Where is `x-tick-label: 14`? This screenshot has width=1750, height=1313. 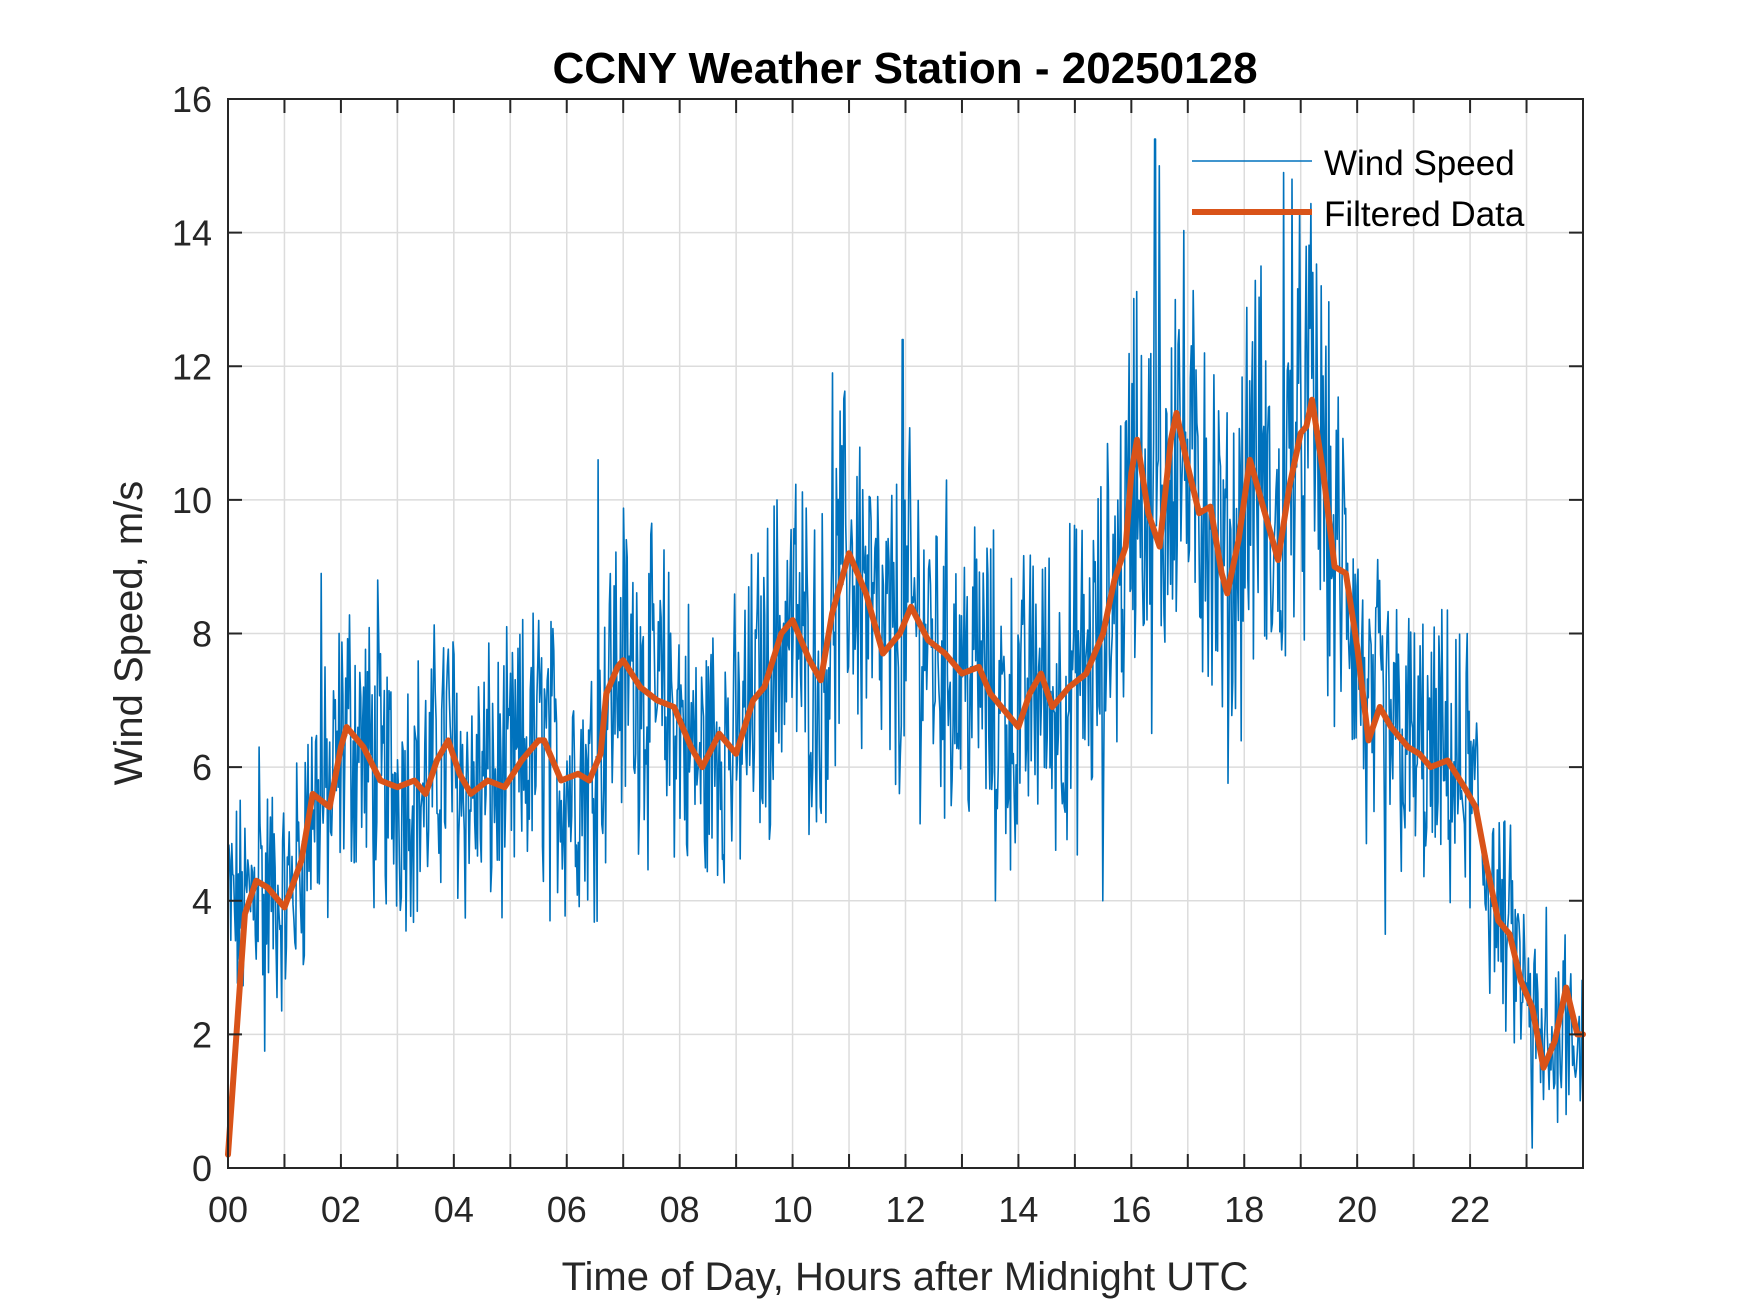 x-tick-label: 14 is located at coordinates (1018, 1209).